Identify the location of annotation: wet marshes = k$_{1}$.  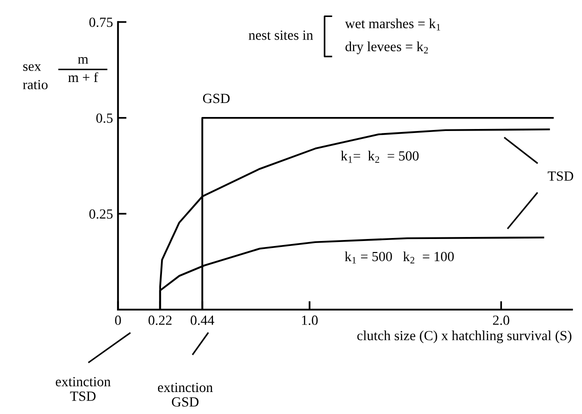
(392, 24).